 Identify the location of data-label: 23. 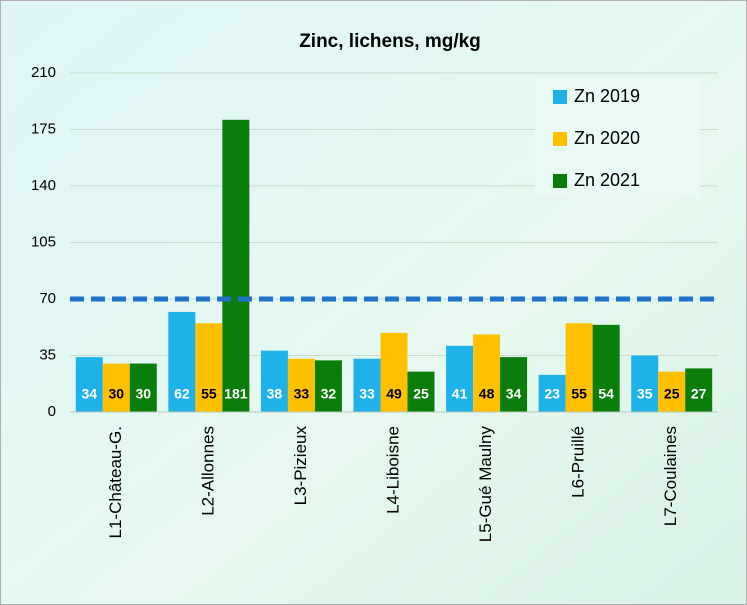
(552, 394).